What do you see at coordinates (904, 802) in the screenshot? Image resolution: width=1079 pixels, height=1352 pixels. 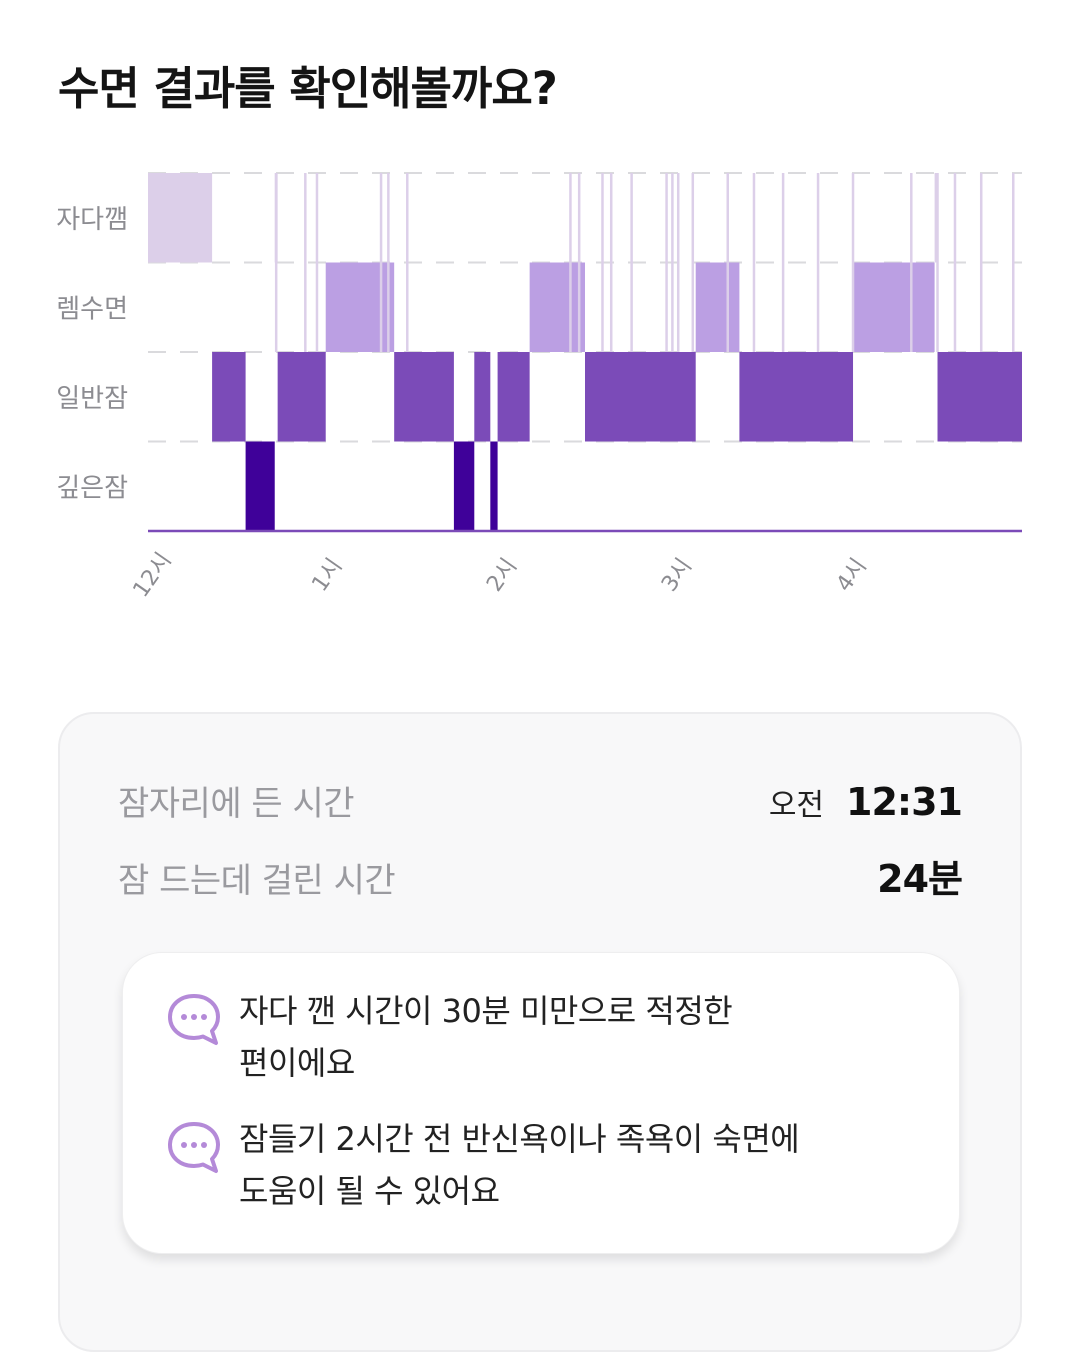 I see `bedtime-value: 12:31` at bounding box center [904, 802].